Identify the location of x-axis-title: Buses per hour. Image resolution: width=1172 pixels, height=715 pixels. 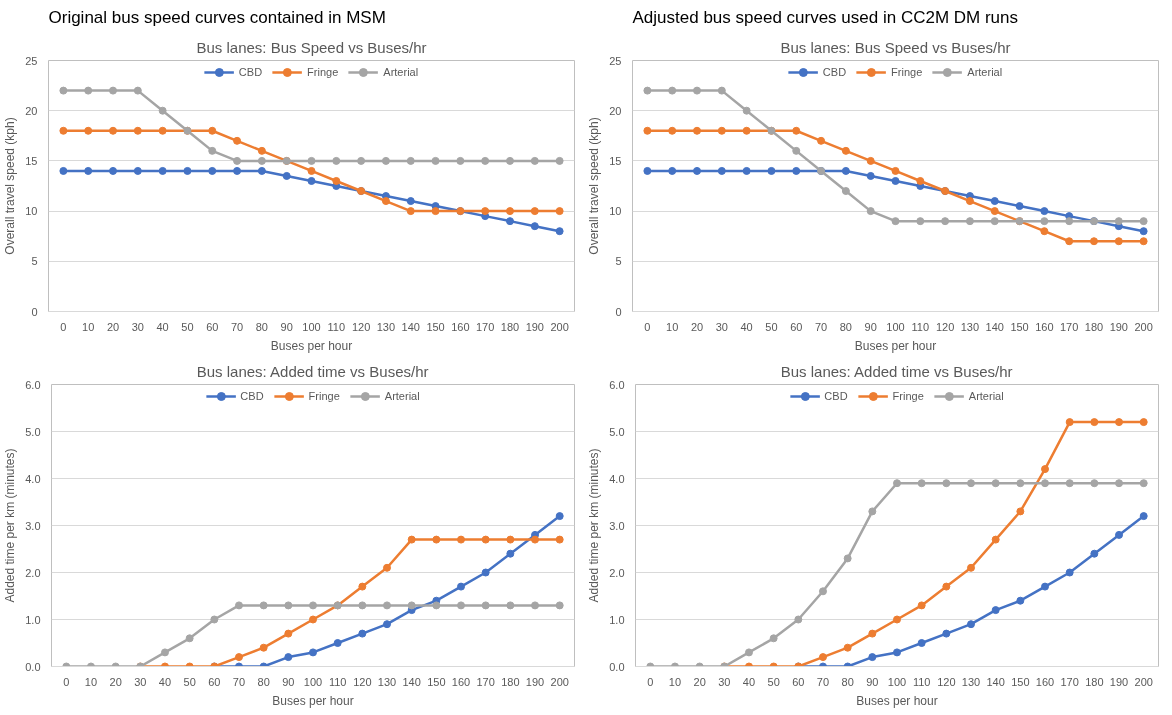
(313, 700).